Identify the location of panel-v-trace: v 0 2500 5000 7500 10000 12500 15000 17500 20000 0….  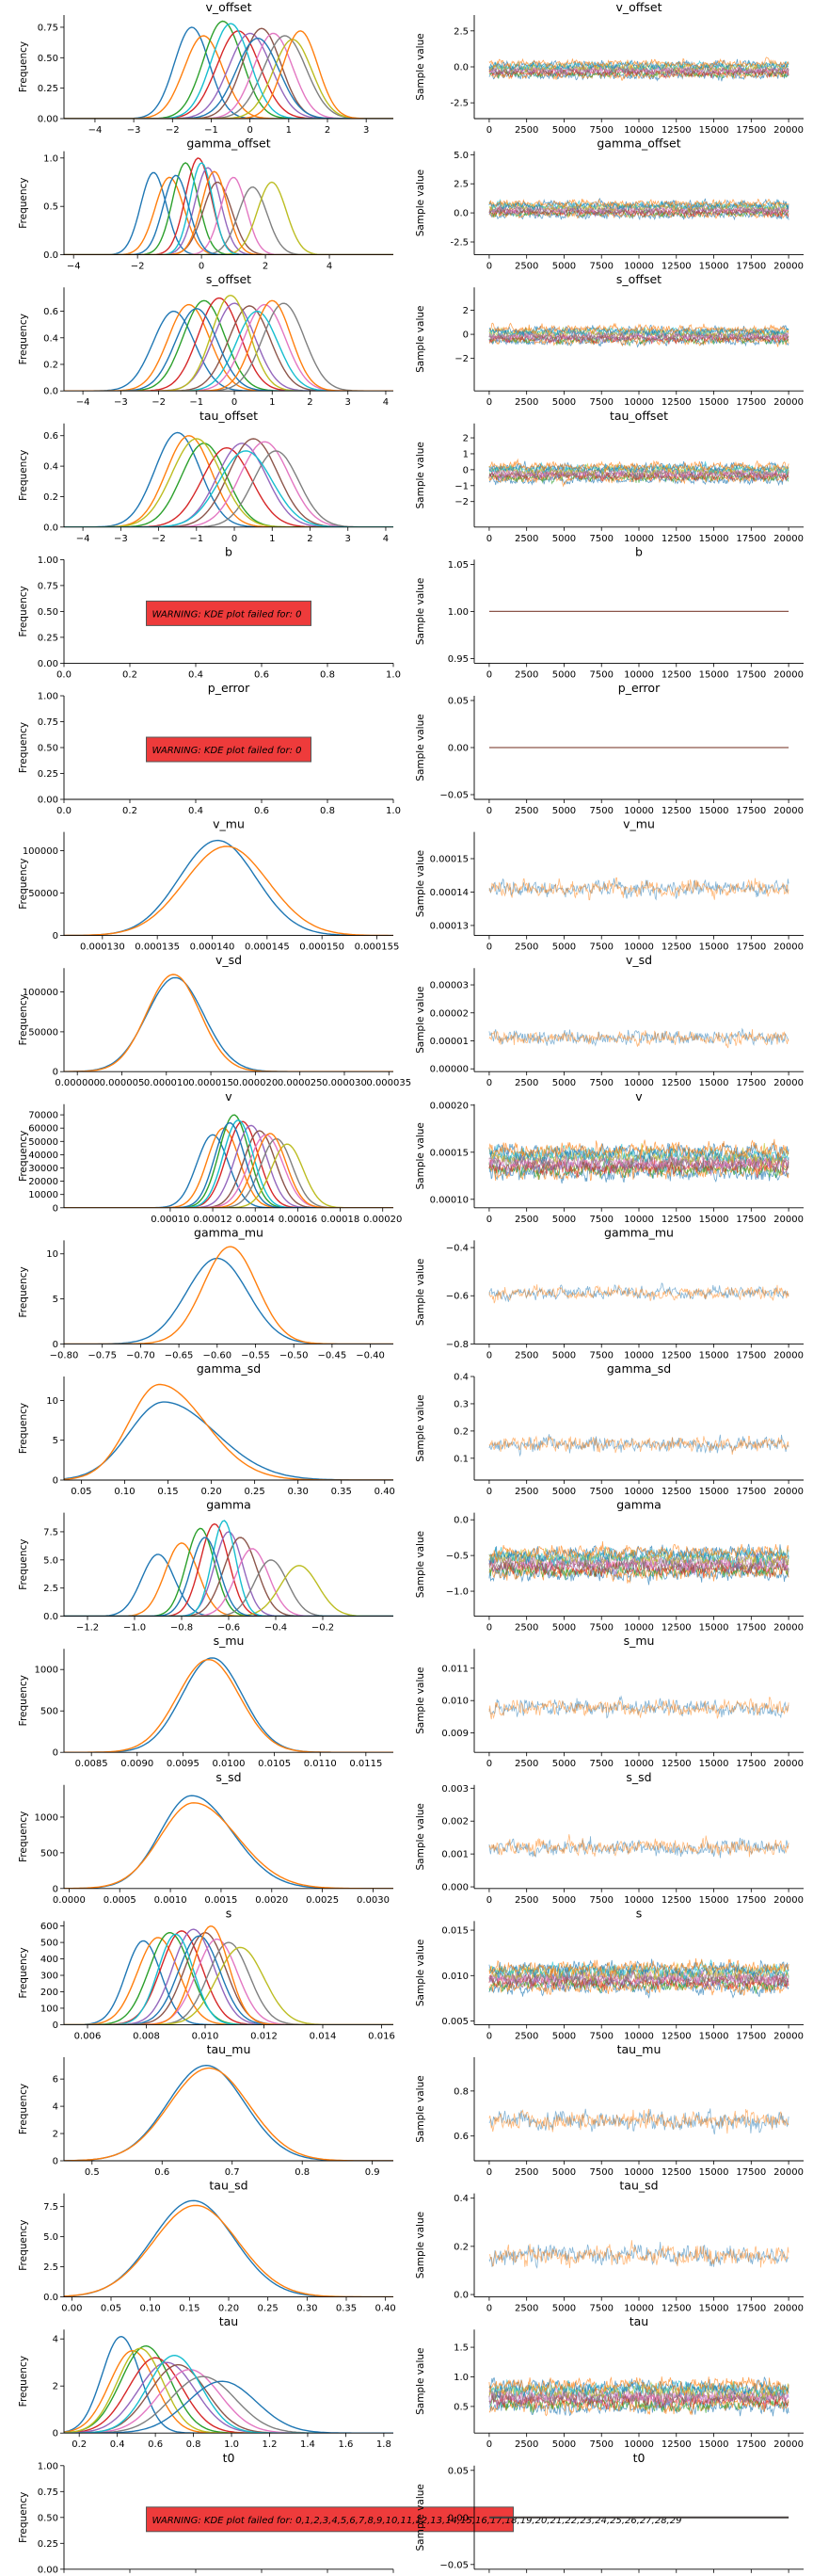
(609, 1157).